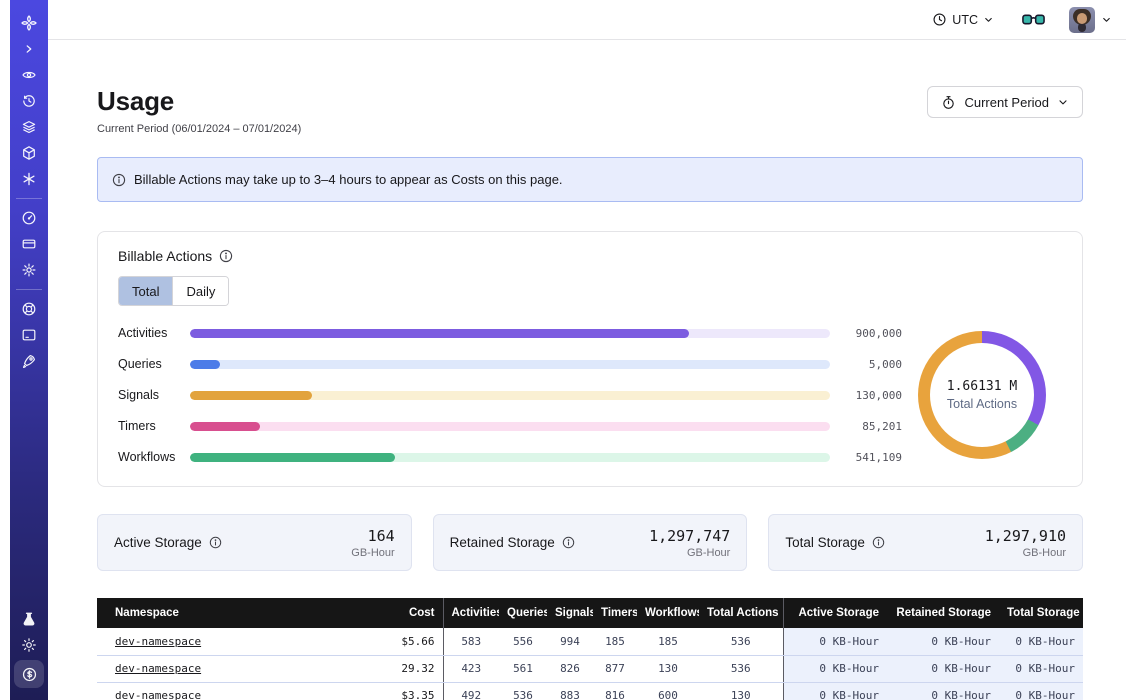  I want to click on table-cell: $5.66, so click(399, 642).